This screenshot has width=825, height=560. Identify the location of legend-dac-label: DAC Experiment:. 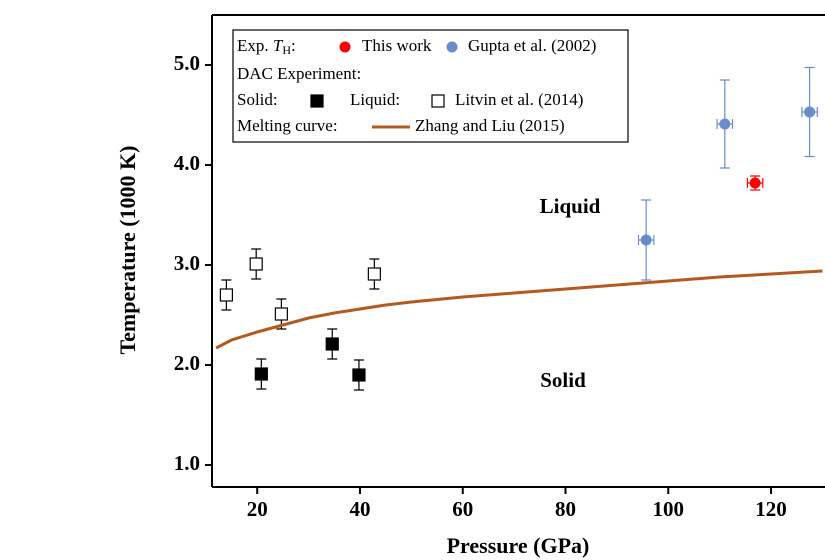
(299, 73).